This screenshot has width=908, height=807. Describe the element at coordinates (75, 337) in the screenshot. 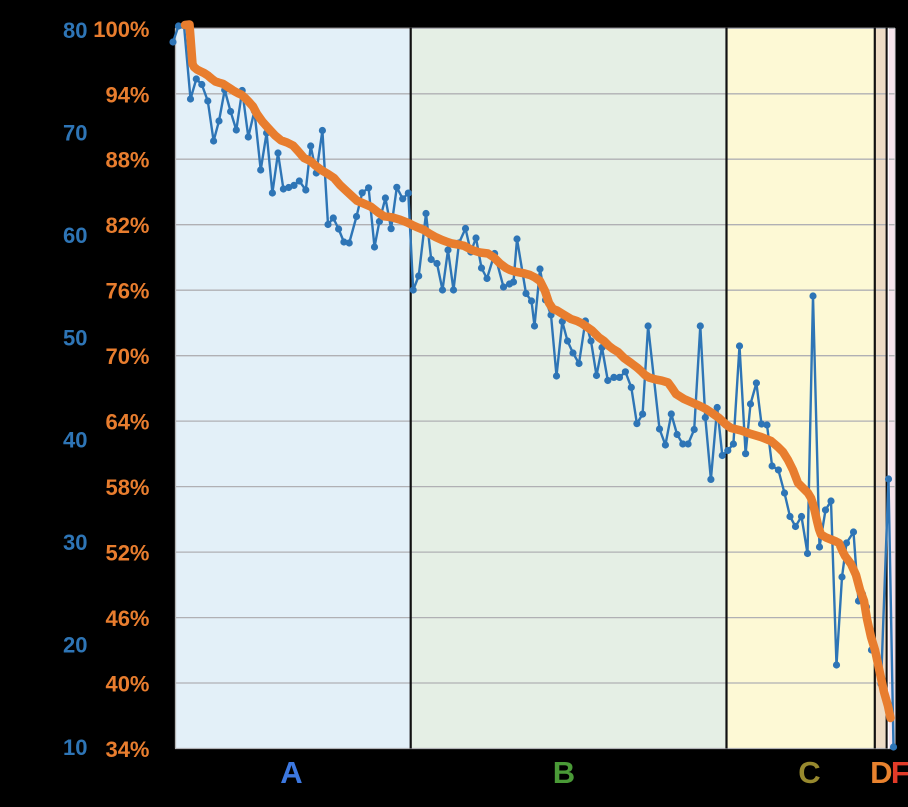

I see `svg-text: 50` at that location.